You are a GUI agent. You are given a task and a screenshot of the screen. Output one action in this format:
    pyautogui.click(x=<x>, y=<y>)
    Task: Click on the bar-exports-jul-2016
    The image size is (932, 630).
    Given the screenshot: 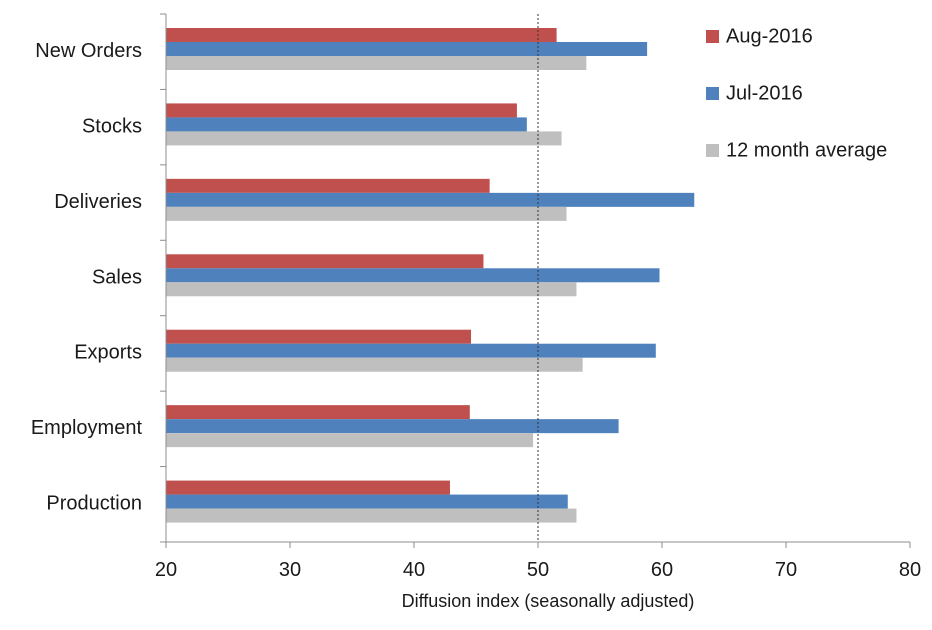 What is the action you would take?
    pyautogui.click(x=411, y=350)
    